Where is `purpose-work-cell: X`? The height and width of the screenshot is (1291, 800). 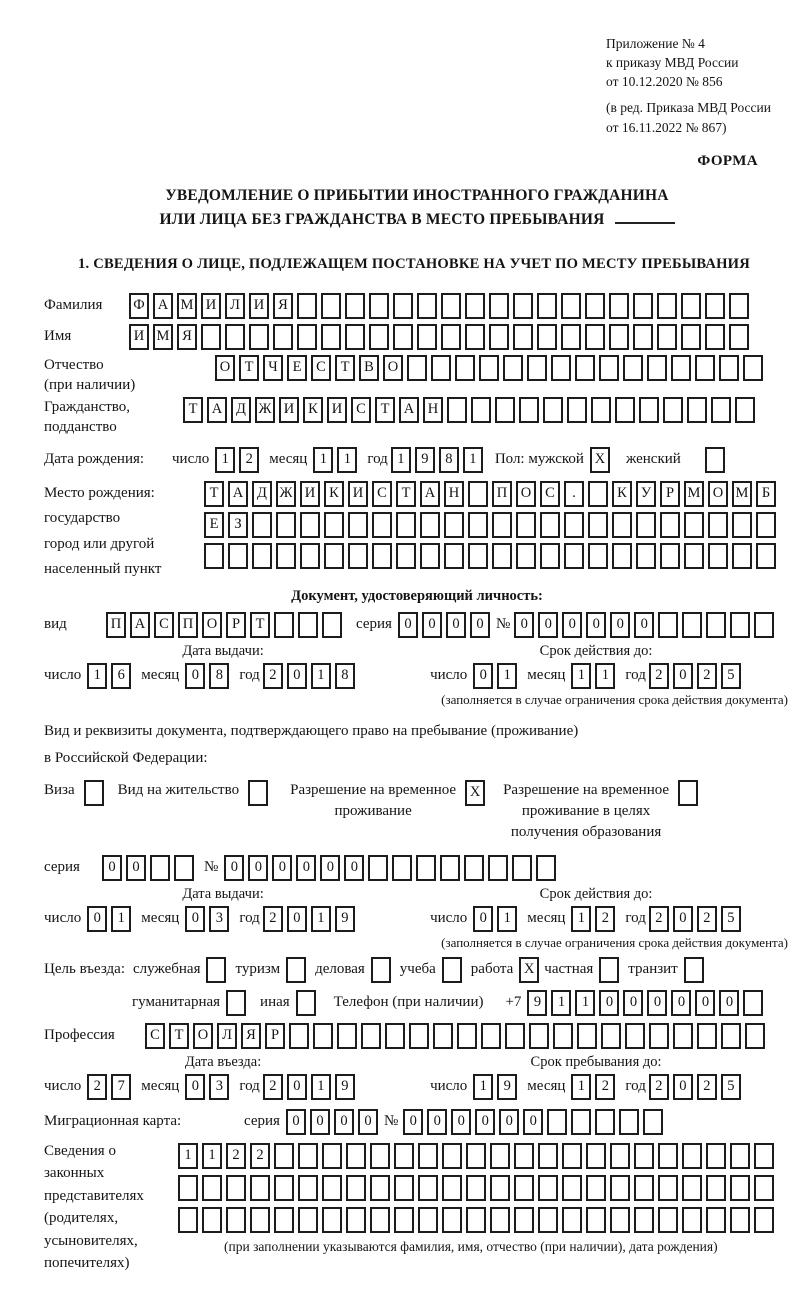 purpose-work-cell: X is located at coordinates (529, 969).